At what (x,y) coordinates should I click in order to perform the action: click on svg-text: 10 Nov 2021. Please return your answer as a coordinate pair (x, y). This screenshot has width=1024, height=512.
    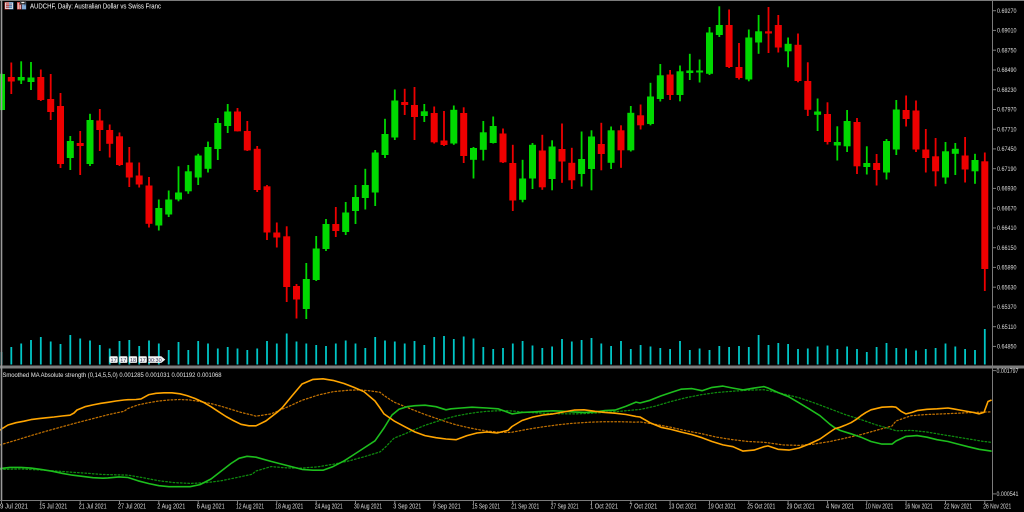
    Looking at the image, I should click on (879, 507).